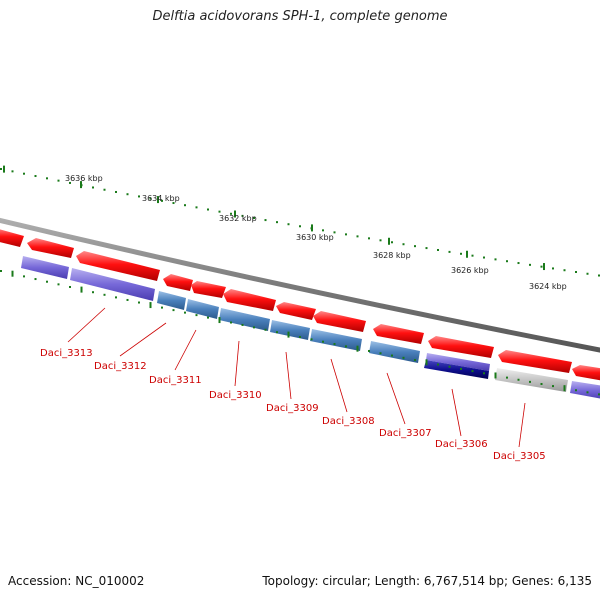  What do you see at coordinates (348, 421) in the screenshot?
I see `gene-label: Daci_3308` at bounding box center [348, 421].